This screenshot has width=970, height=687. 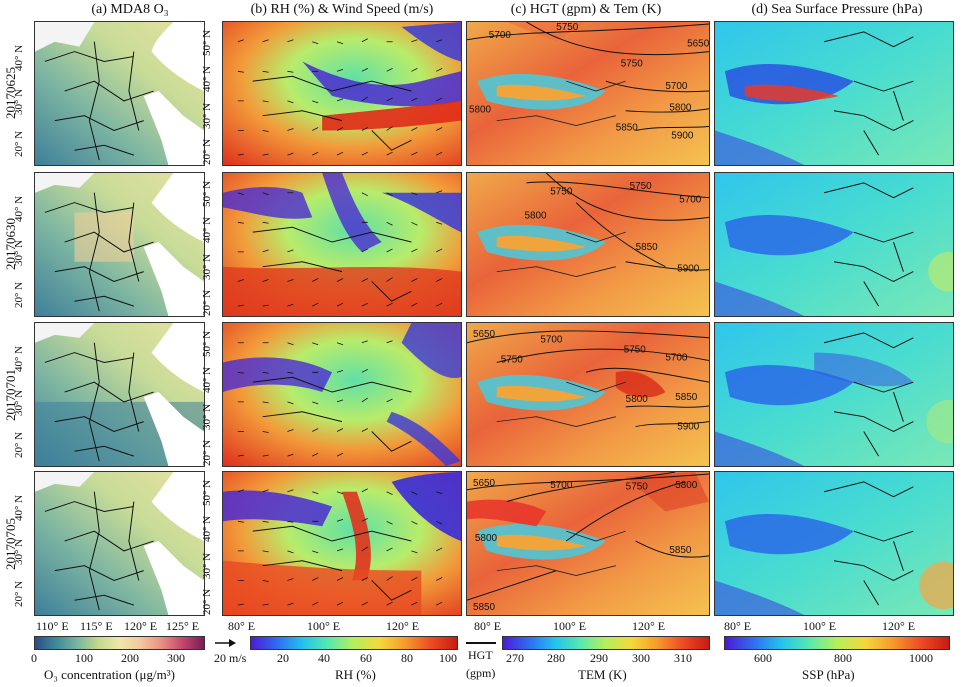 I want to click on panel-c-row4: 5650 5700 5750 5800 5800 5850 5850, so click(x=588, y=543).